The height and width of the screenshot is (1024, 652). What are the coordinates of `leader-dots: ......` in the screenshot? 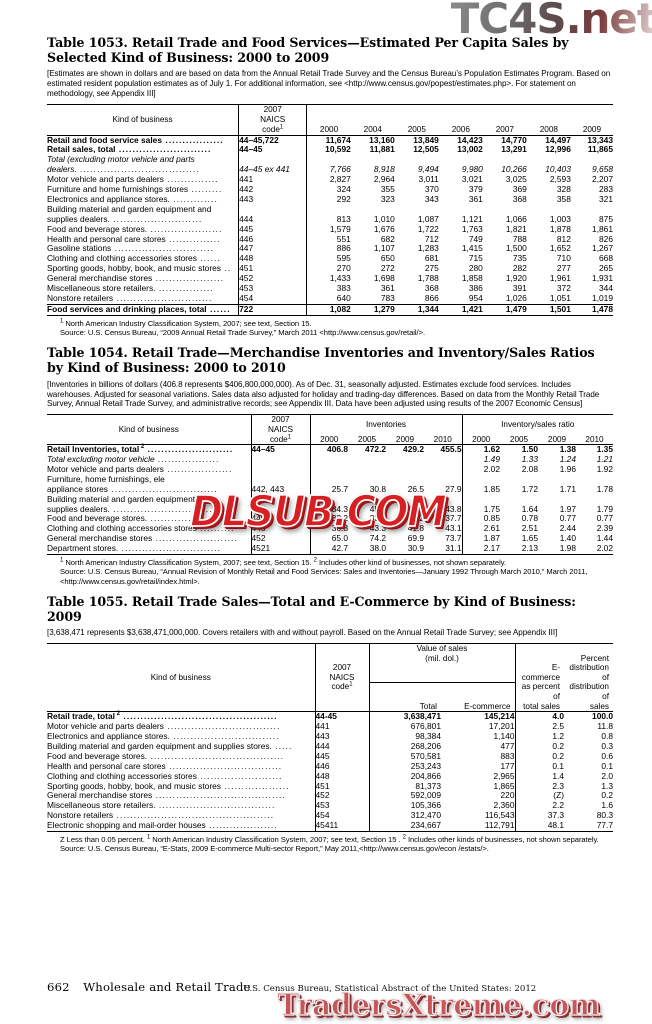 It's located at (208, 258).